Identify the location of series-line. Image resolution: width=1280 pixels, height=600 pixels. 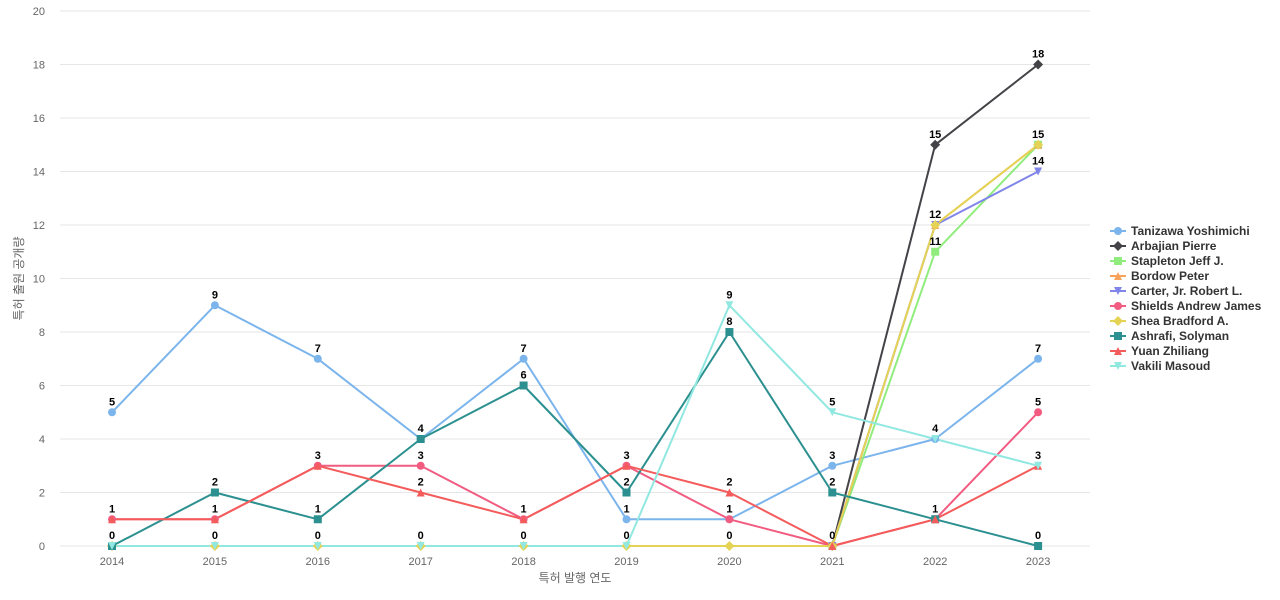
(935, 345).